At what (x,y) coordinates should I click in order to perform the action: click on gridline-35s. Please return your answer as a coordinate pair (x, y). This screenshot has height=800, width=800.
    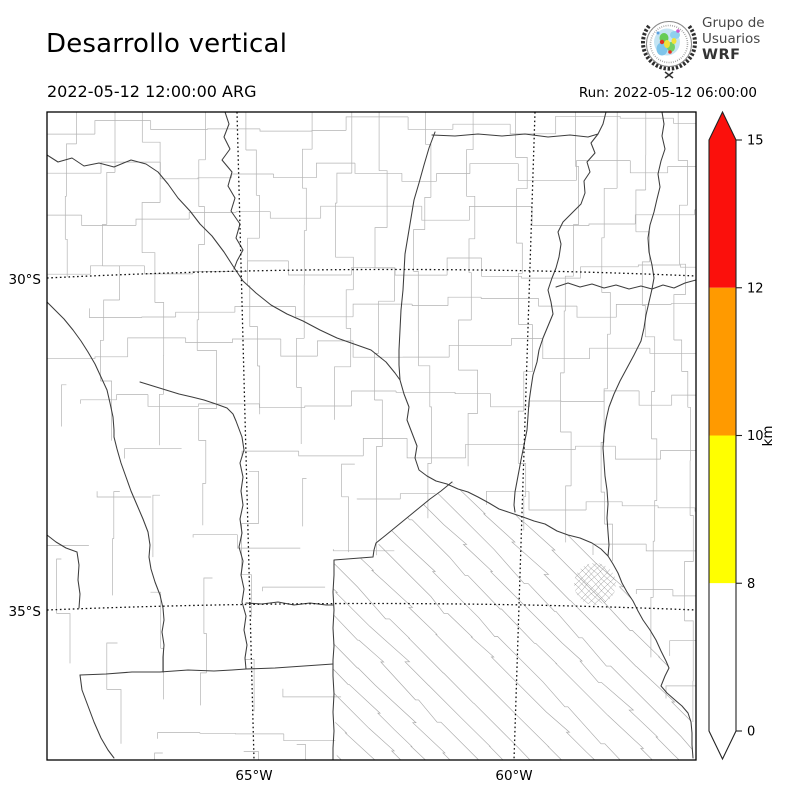
    Looking at the image, I should click on (371, 606).